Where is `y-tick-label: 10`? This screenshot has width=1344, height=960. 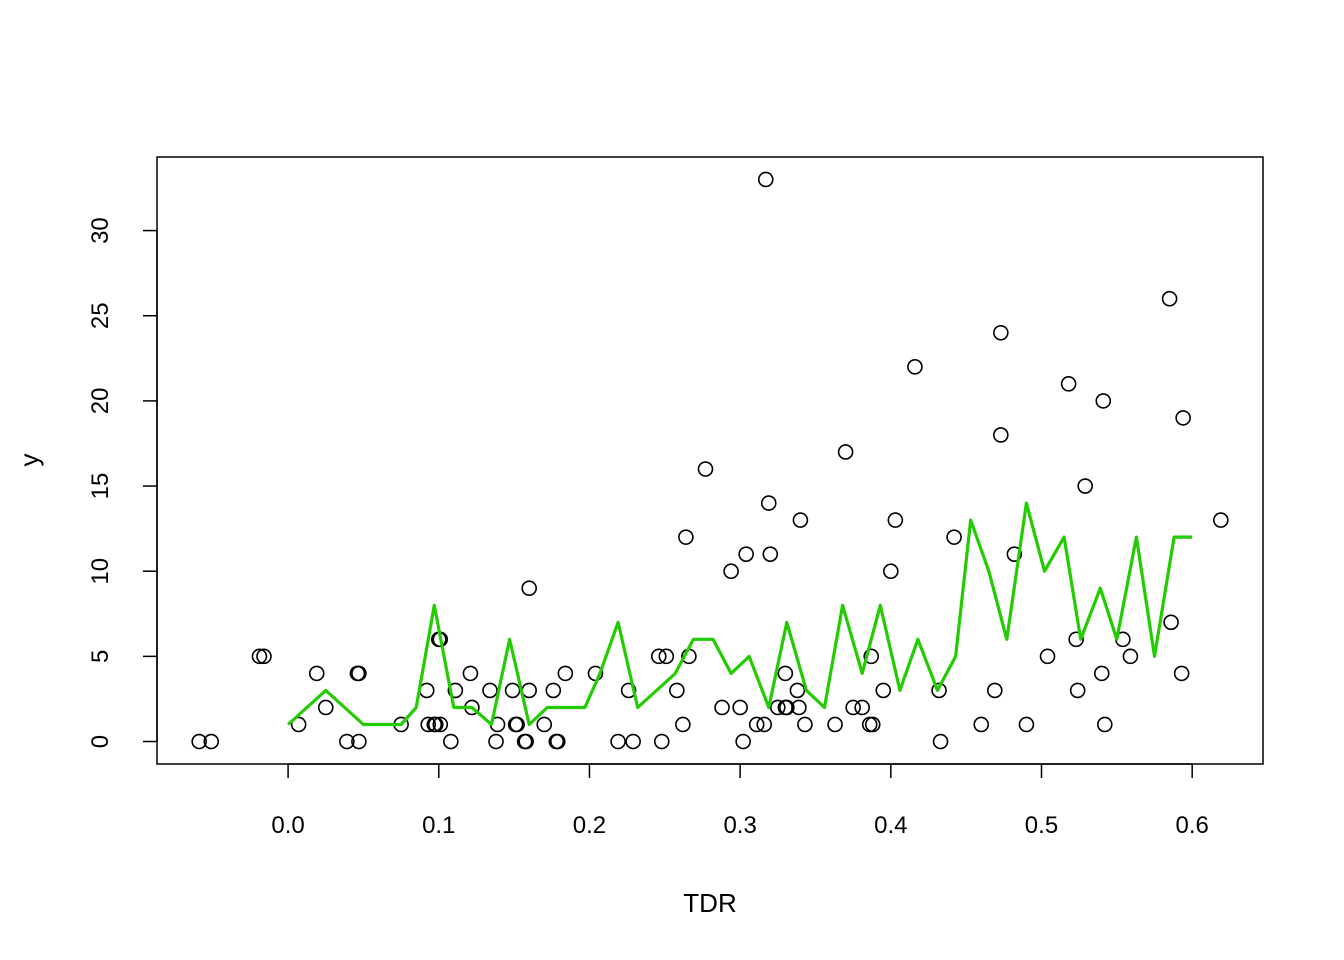 y-tick-label: 10 is located at coordinates (100, 571).